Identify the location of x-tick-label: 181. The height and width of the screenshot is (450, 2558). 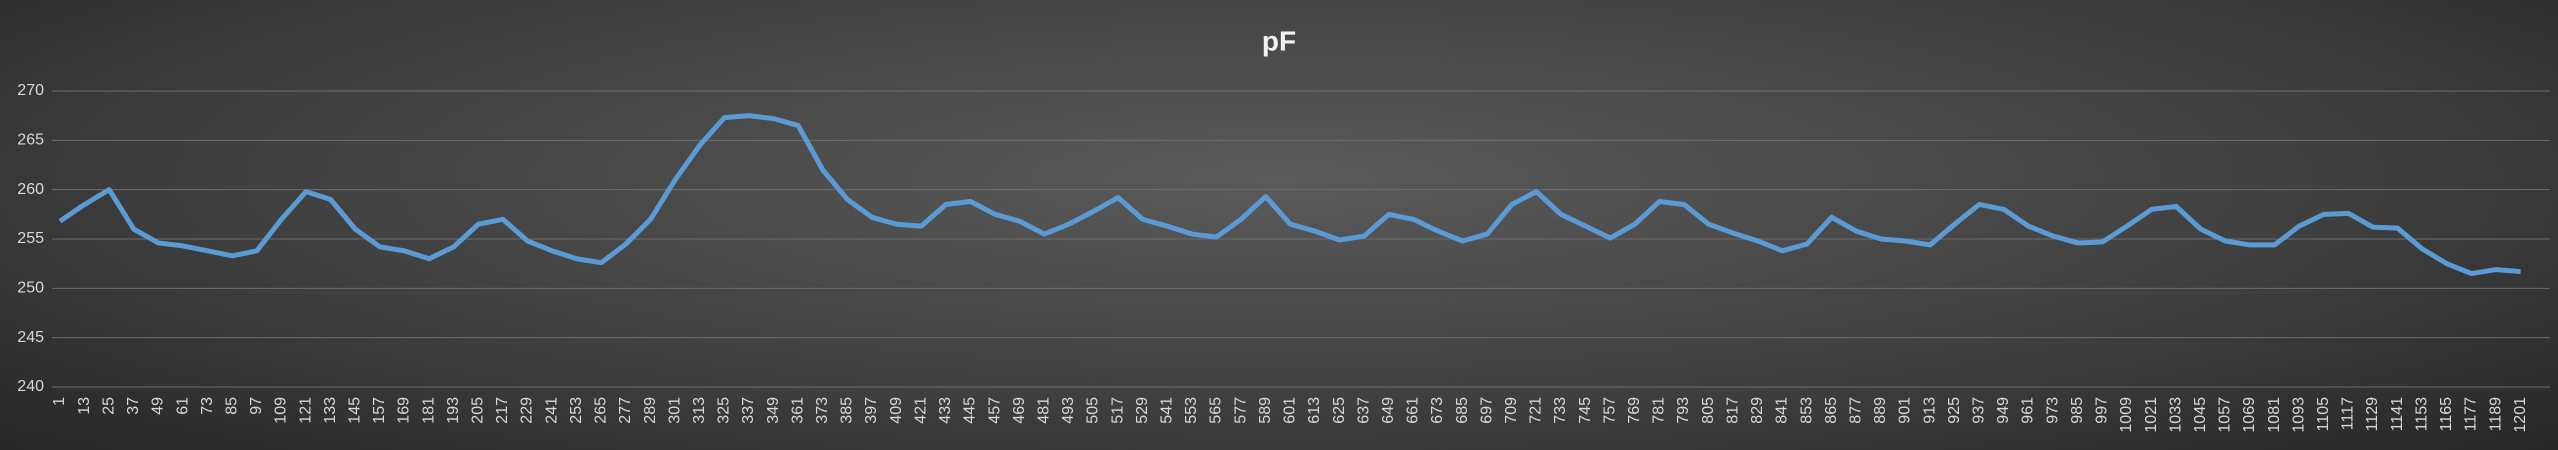
(428, 410).